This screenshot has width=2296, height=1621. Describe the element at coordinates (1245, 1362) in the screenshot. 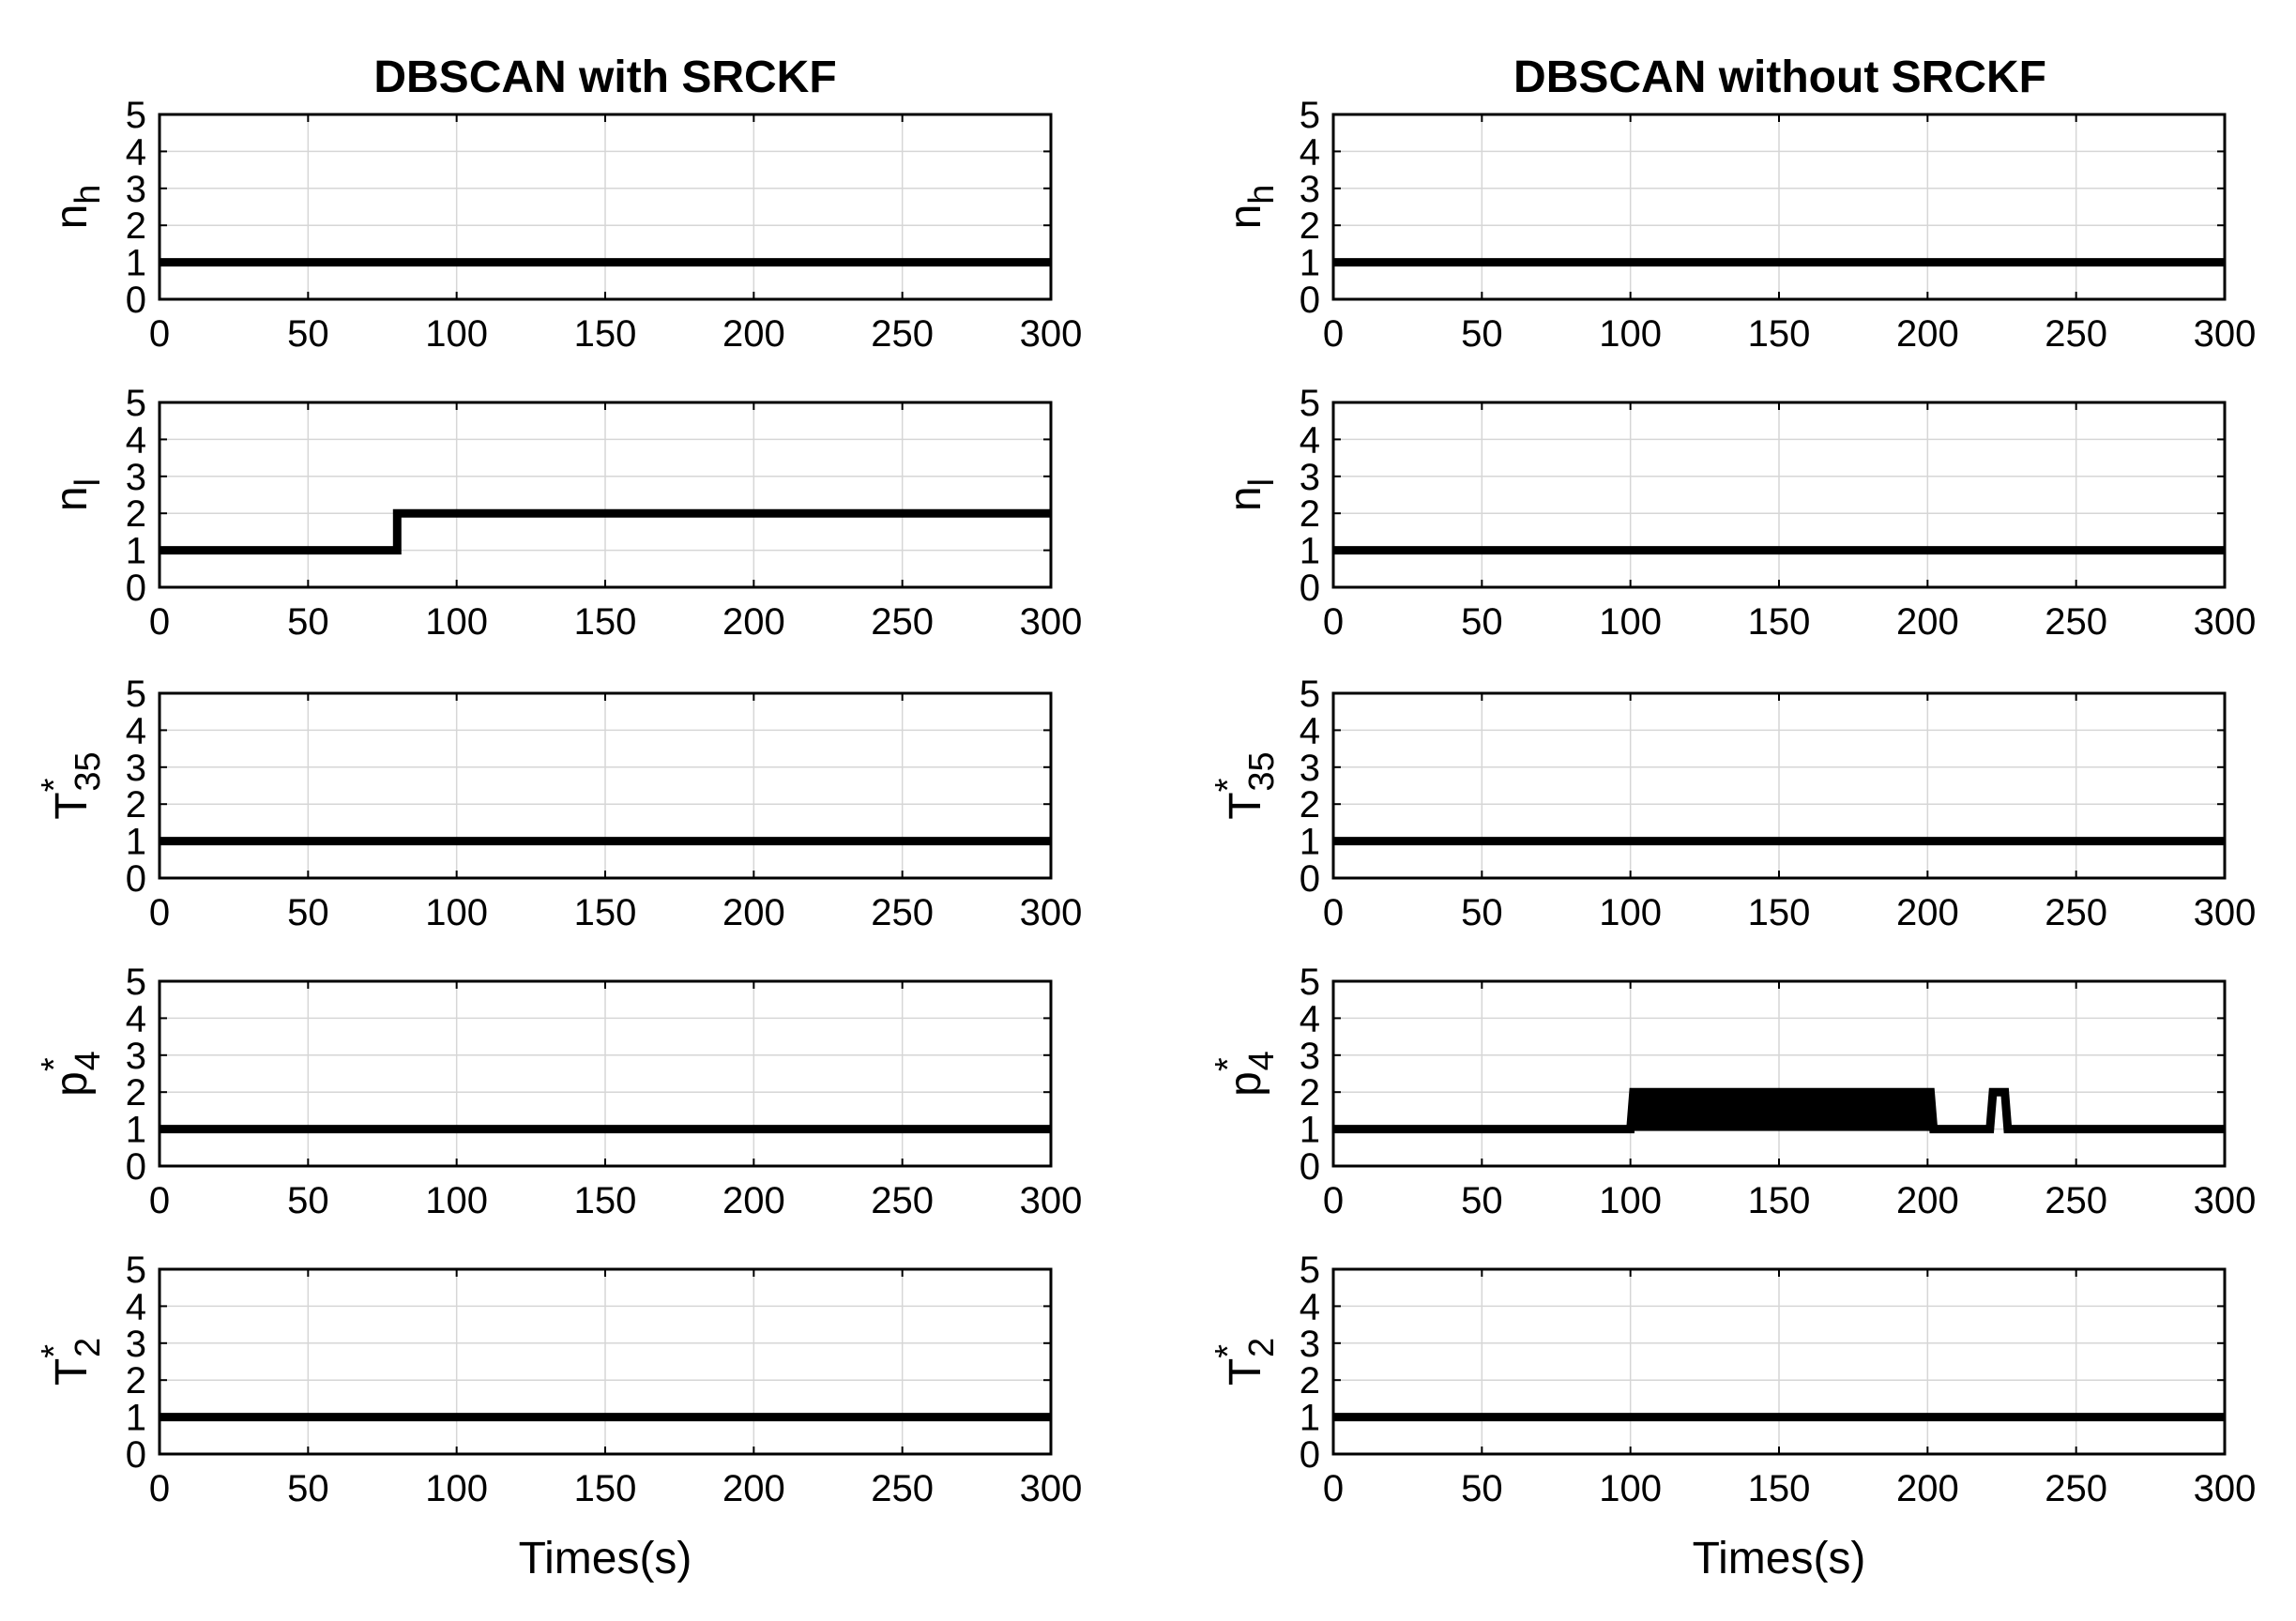

I see `y-axis-label: T*2` at that location.